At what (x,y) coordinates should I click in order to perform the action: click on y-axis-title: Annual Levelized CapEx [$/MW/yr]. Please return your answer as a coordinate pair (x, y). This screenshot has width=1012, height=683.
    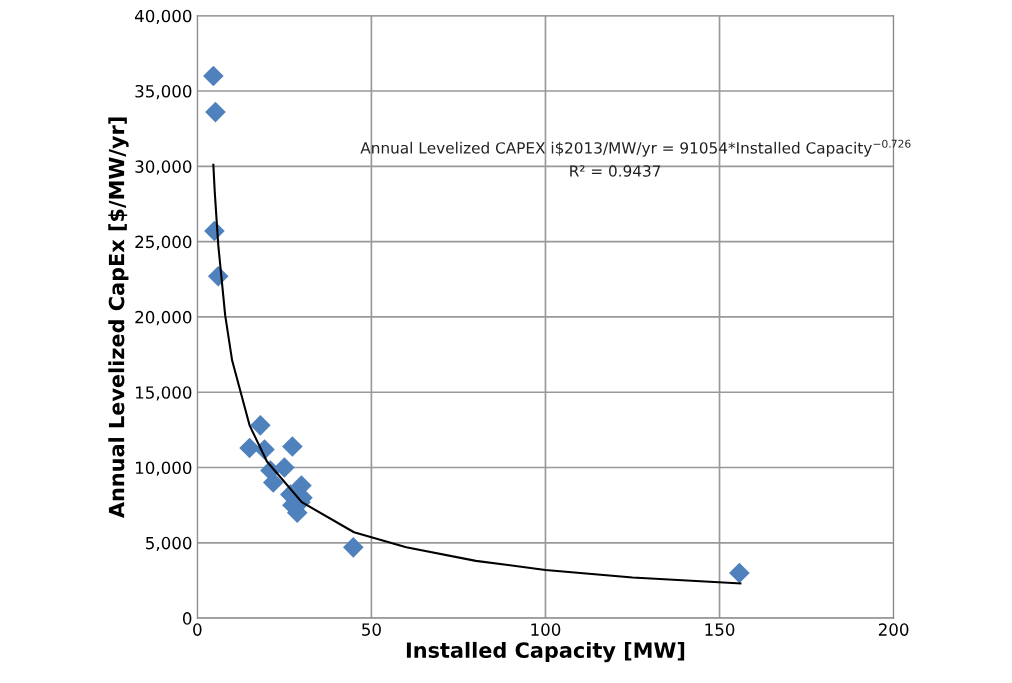
    Looking at the image, I should click on (118, 318).